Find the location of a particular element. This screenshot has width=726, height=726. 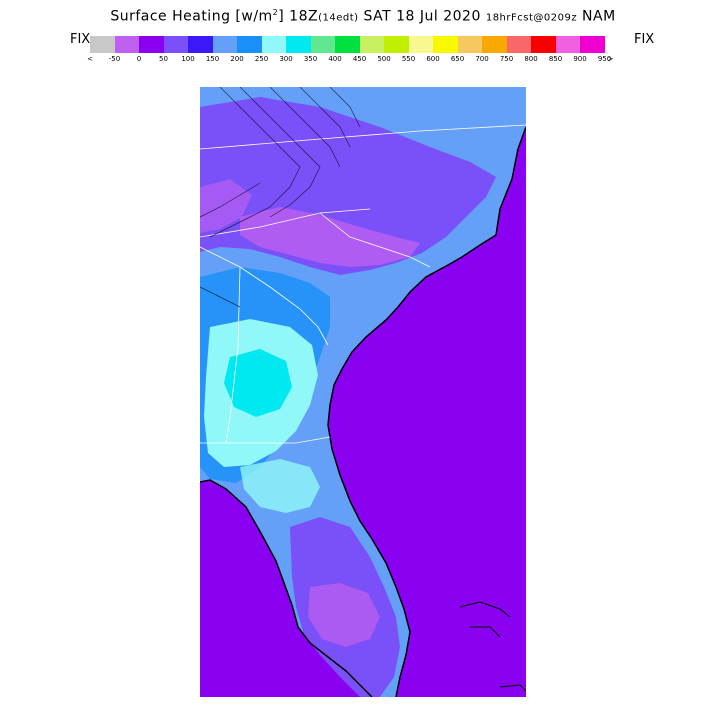

high-heating-north-fl is located at coordinates (280, 486).